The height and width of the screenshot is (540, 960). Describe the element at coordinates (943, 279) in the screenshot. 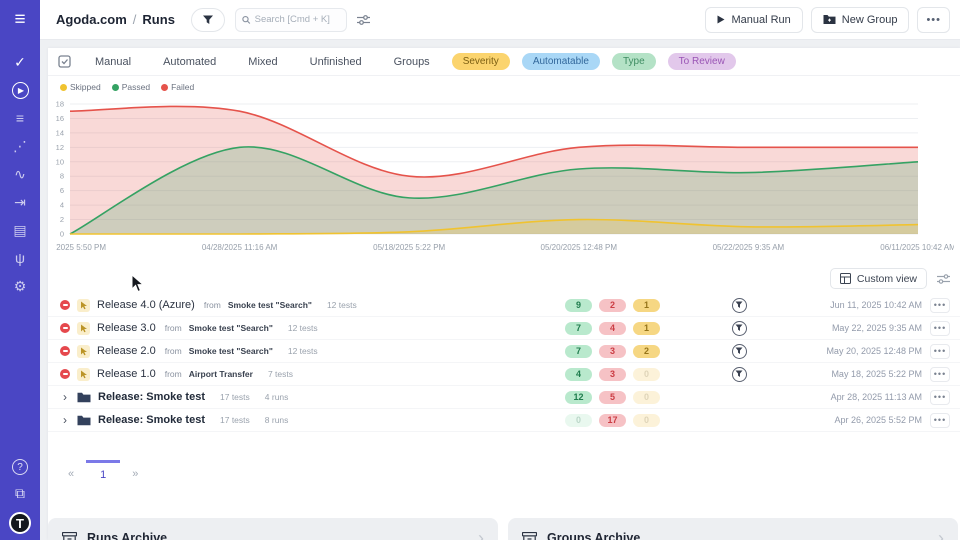

I see `view-sliders-icon` at that location.